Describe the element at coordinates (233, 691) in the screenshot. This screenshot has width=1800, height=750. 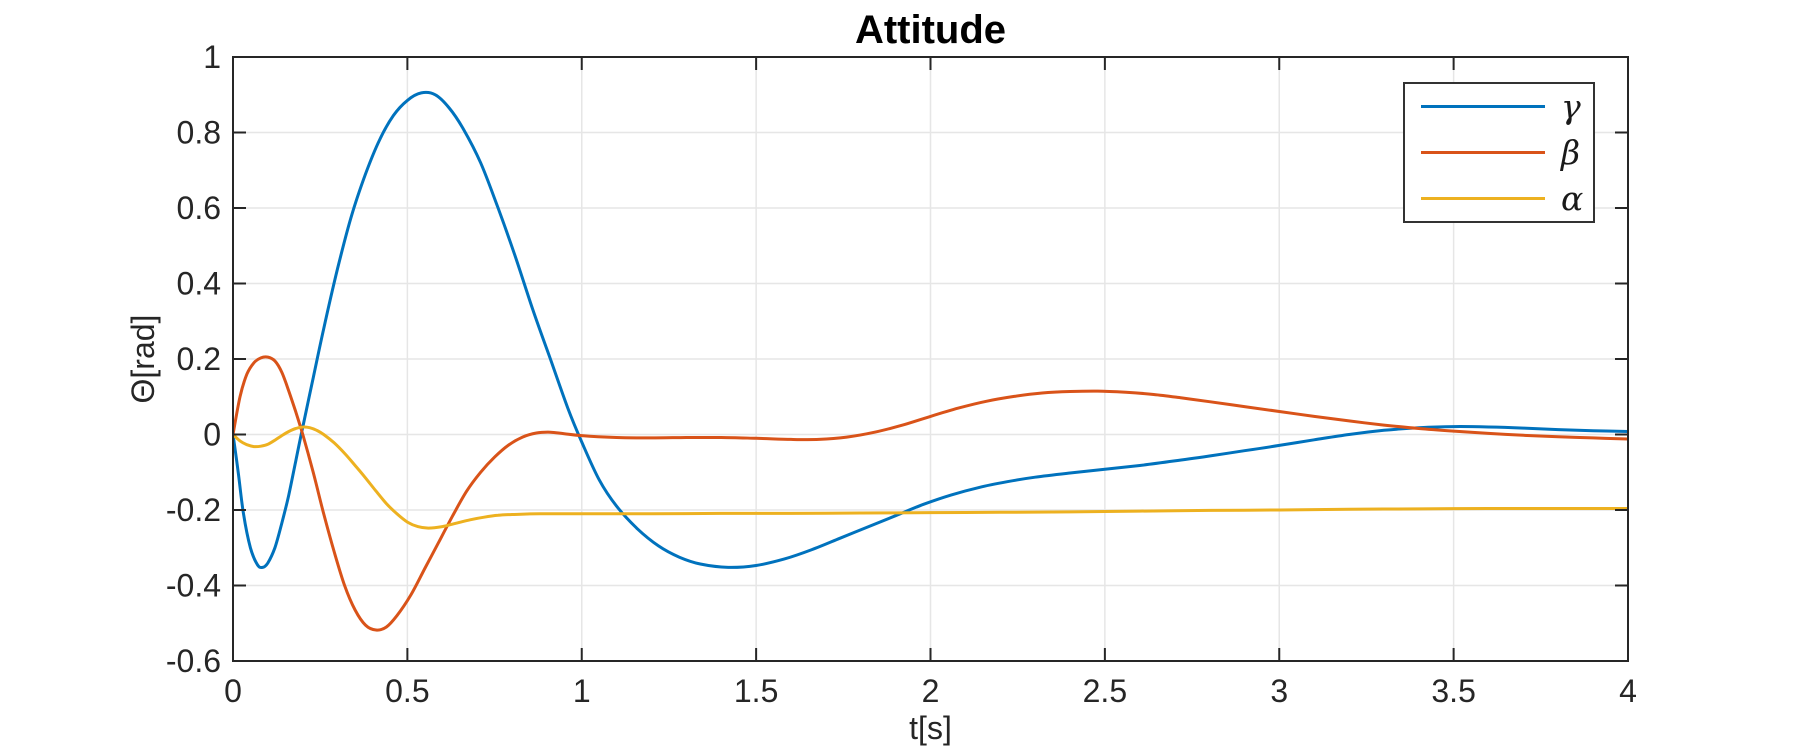
I see `x-tick-label: 0` at that location.